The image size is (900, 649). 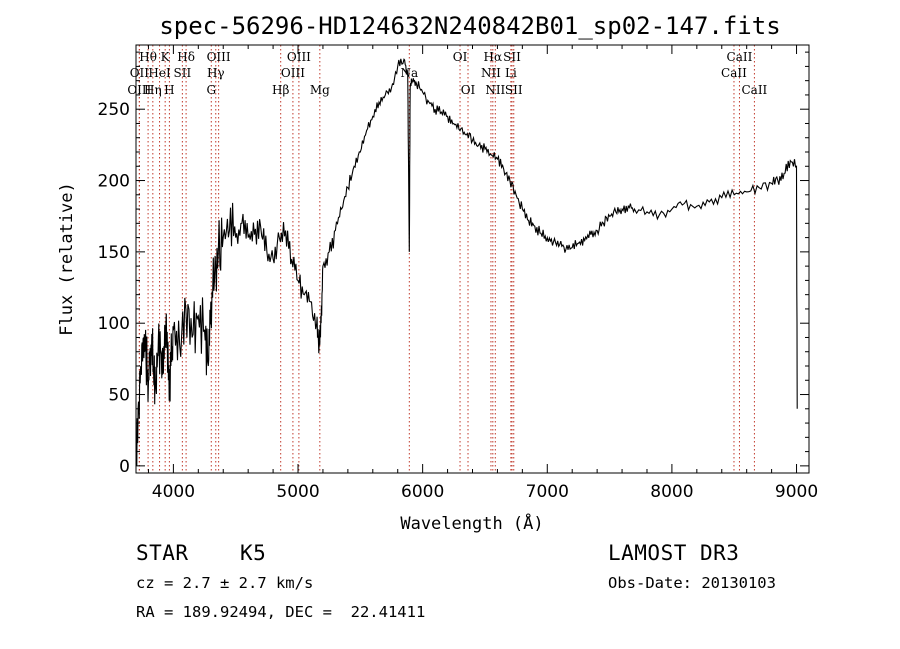 I want to click on spectral-line-label: Hγ, so click(x=216, y=73).